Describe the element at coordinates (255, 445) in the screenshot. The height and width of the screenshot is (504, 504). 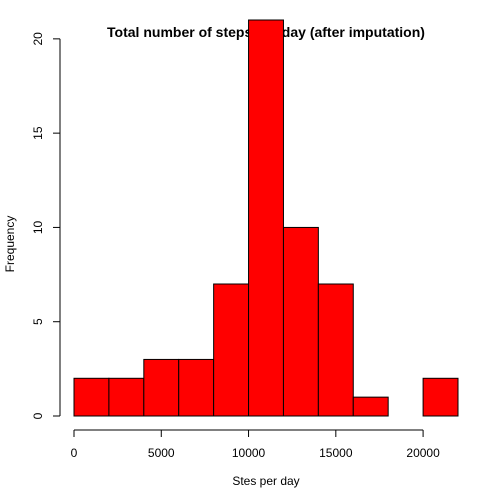
I see `x-ticks-group: 0 5000 10000 15000 20000` at that location.